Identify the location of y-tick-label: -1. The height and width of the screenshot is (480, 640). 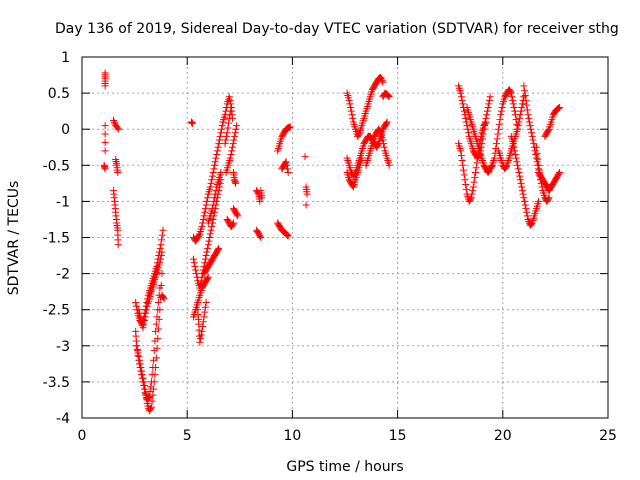
(63, 202).